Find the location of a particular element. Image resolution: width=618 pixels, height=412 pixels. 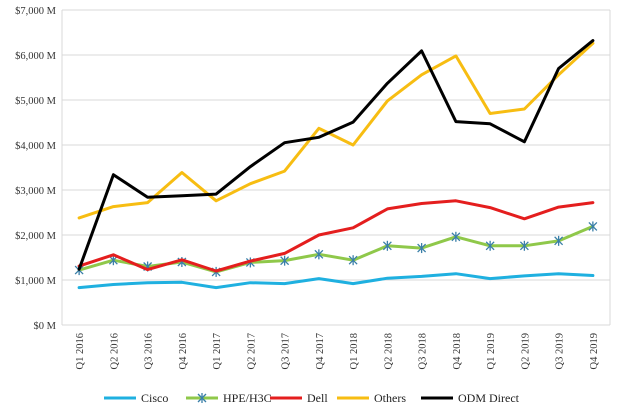

legend-item: Cisco is located at coordinates (136, 398).